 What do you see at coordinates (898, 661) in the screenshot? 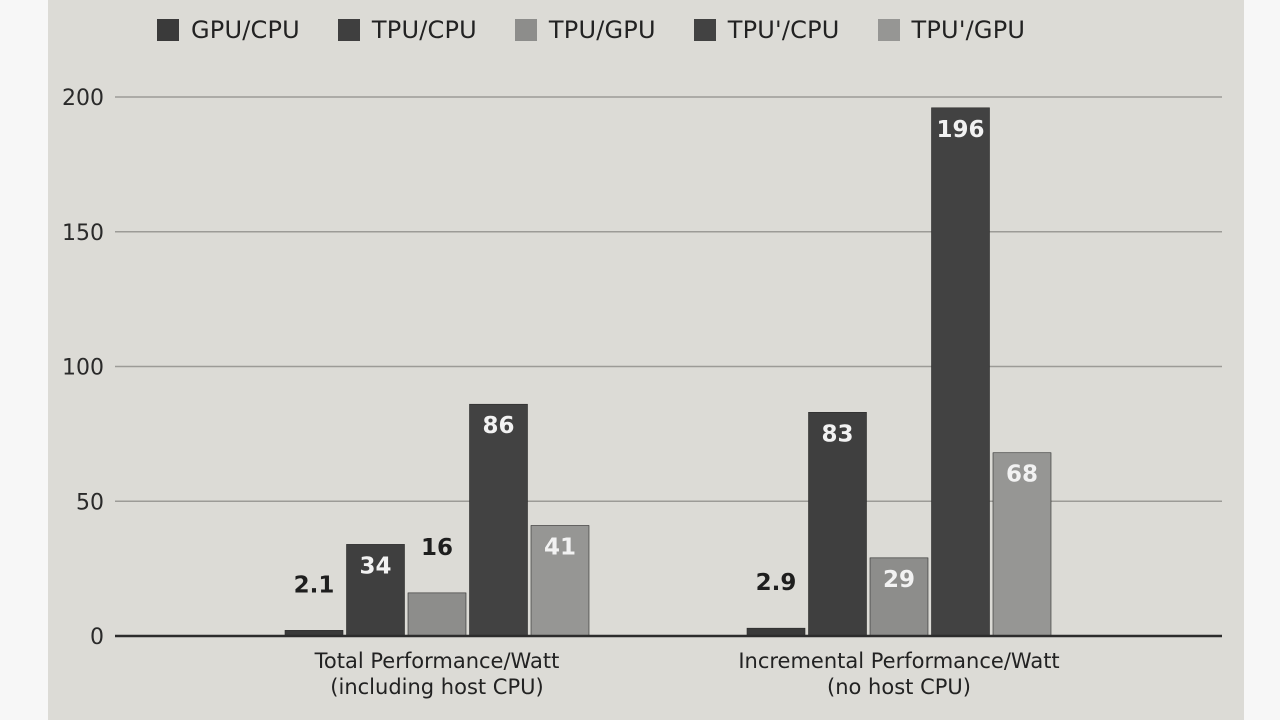
I see `x-category-label: Incremental Performance/Watt` at bounding box center [898, 661].